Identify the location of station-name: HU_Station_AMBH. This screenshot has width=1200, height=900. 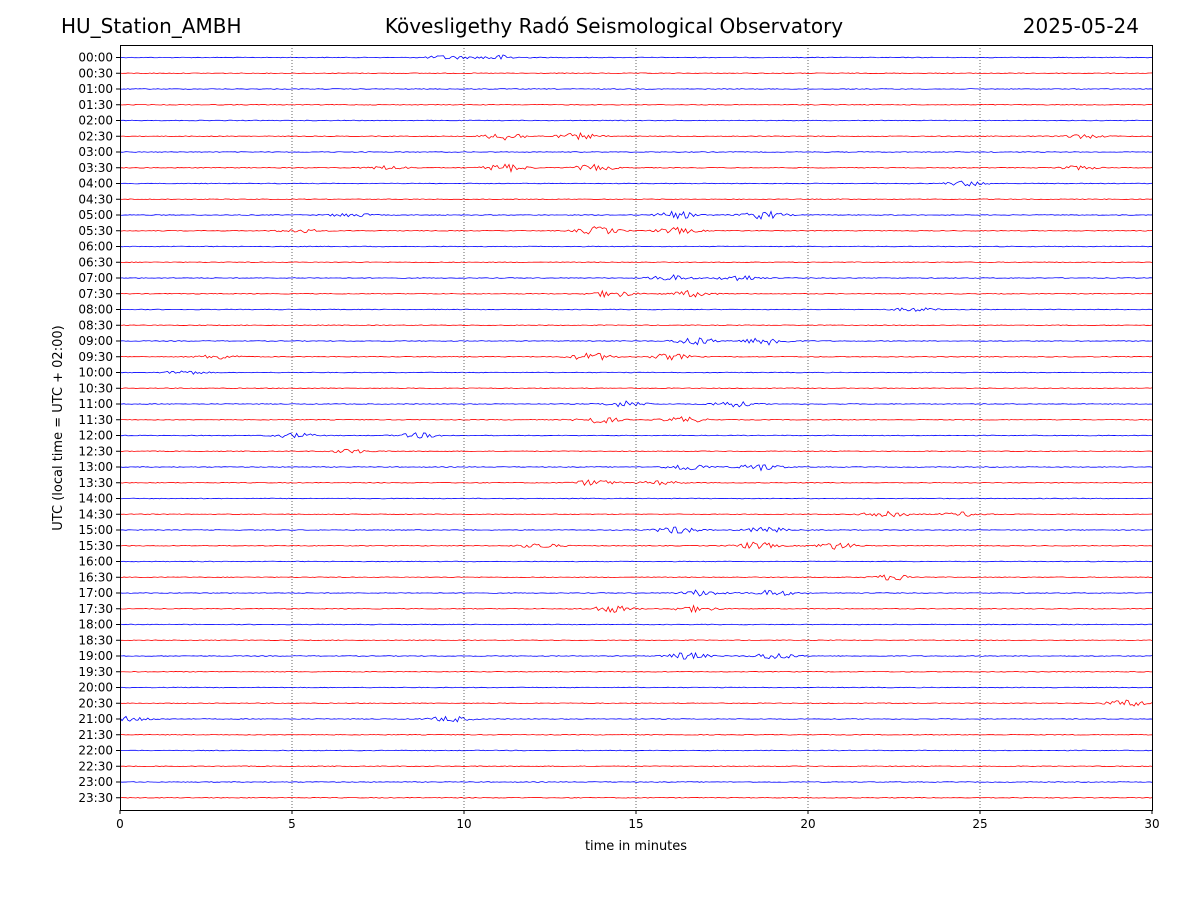
(151, 26).